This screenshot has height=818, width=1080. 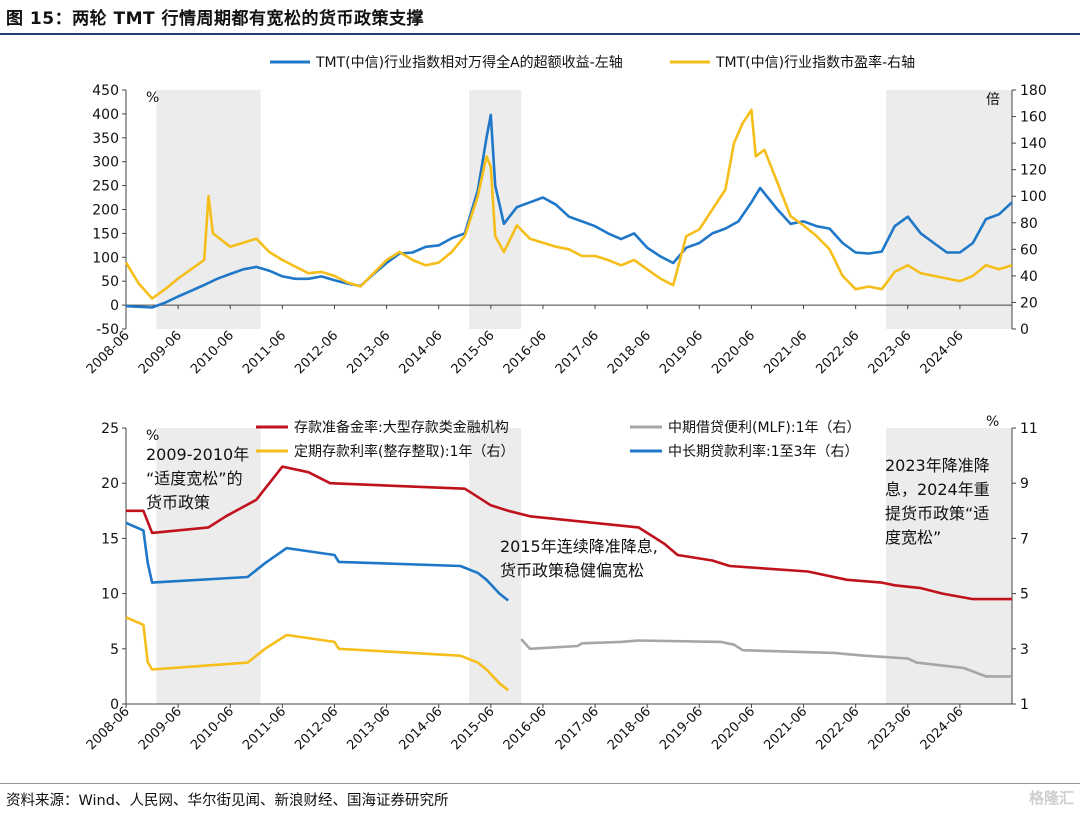 I want to click on title-rule, so click(x=540, y=34).